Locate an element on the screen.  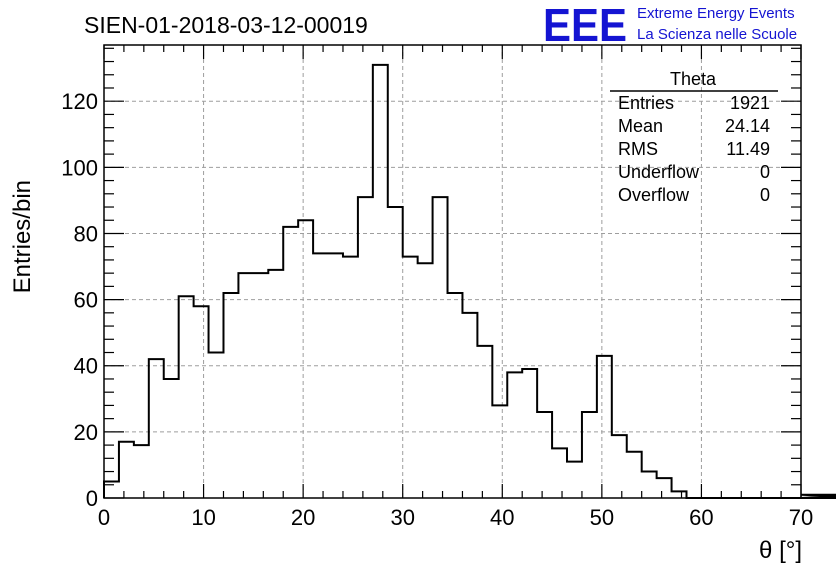
x-tick-label: 10 is located at coordinates (203, 517).